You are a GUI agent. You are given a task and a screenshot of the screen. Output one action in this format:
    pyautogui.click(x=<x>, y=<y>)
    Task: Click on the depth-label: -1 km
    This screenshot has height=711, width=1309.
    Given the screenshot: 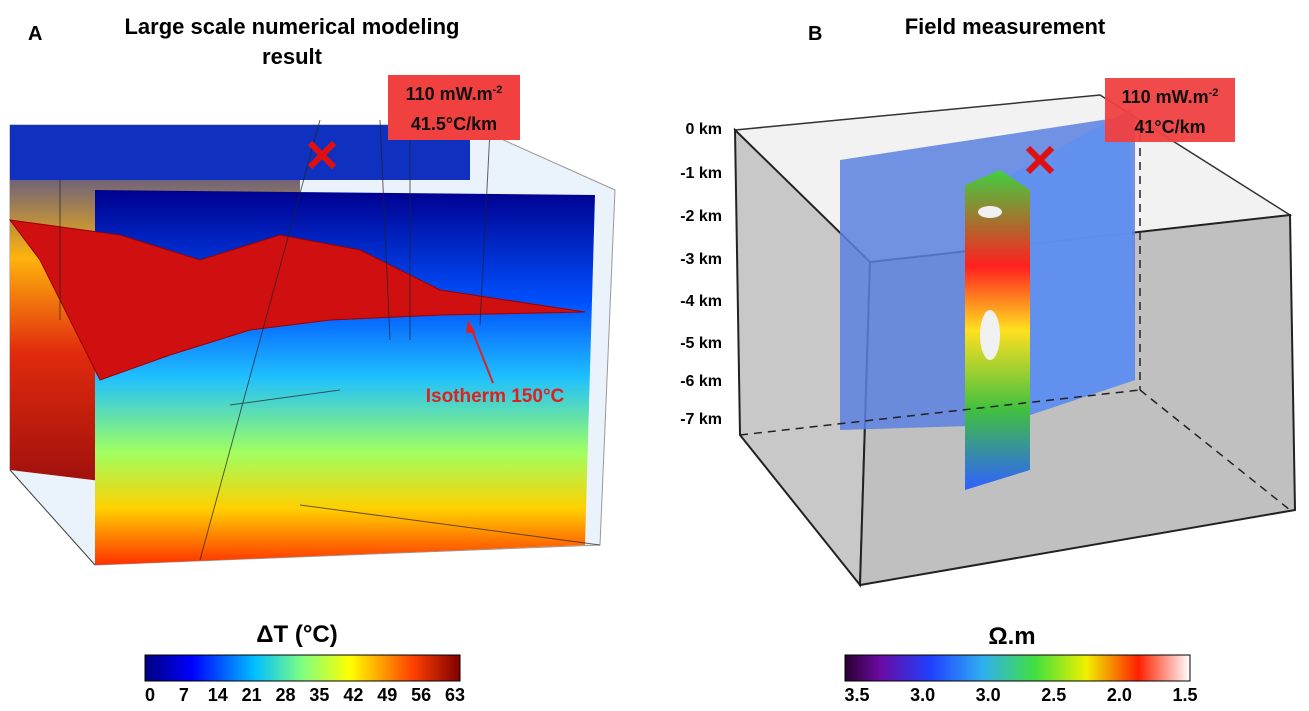 What is the action you would take?
    pyautogui.click(x=701, y=173)
    